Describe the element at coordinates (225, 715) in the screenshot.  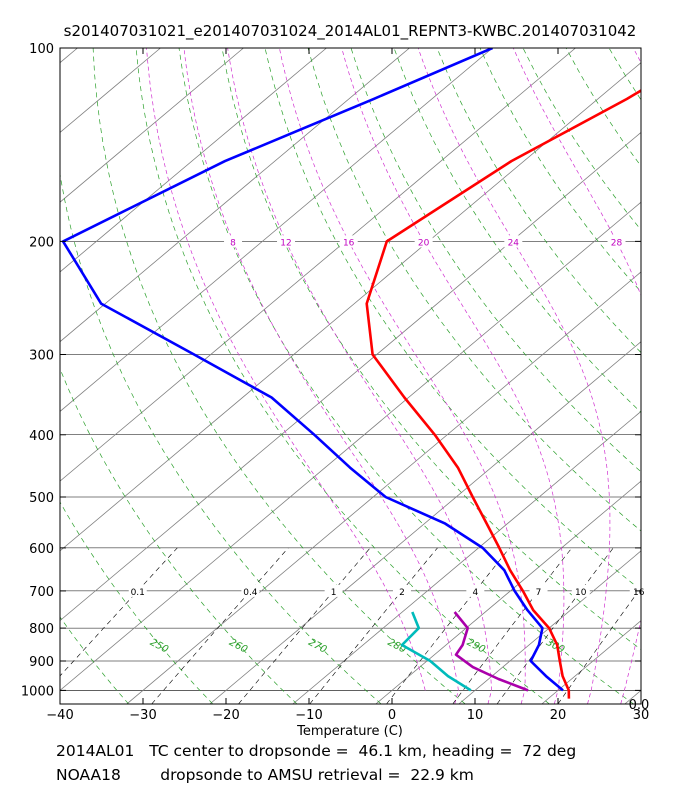
I see `x-tick-label: −20` at that location.